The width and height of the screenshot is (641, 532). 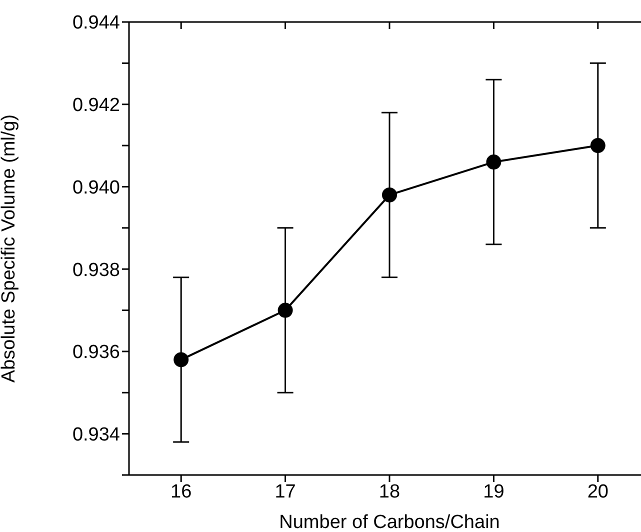 I want to click on y-axis-title: Absolute Specific Volume (ml/g), so click(x=10, y=248).